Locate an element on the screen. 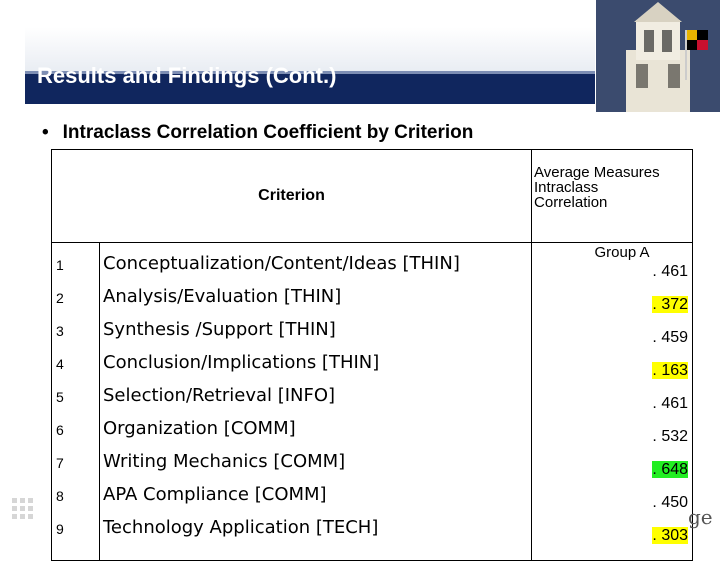 The width and height of the screenshot is (720, 561). measure-header-line: Average Measures is located at coordinates (597, 172).